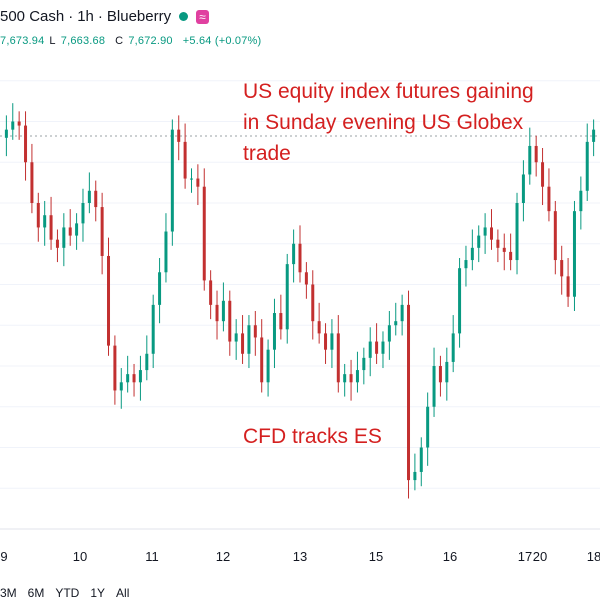  What do you see at coordinates (8, 593) in the screenshot?
I see `range-3m-button: 3M` at bounding box center [8, 593].